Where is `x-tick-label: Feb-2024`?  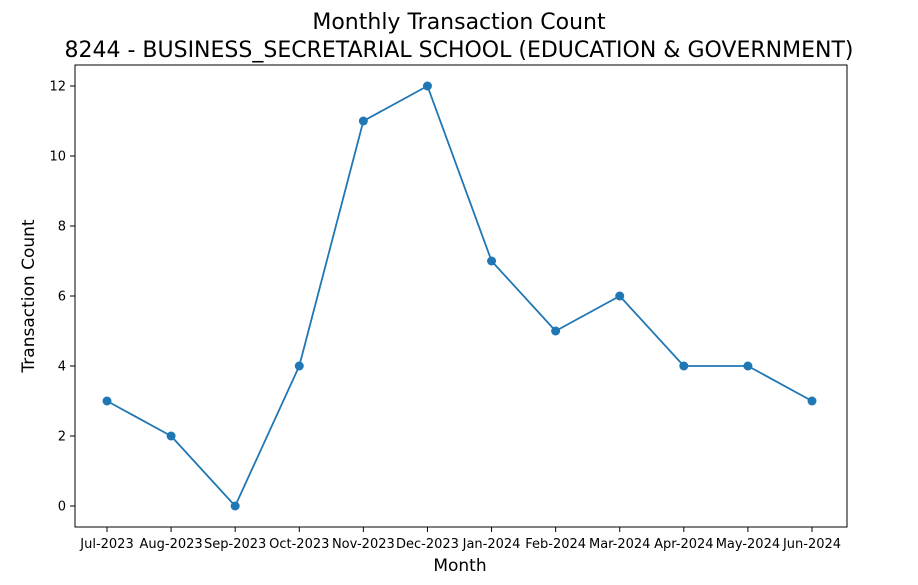 x-tick-label: Feb-2024 is located at coordinates (555, 544).